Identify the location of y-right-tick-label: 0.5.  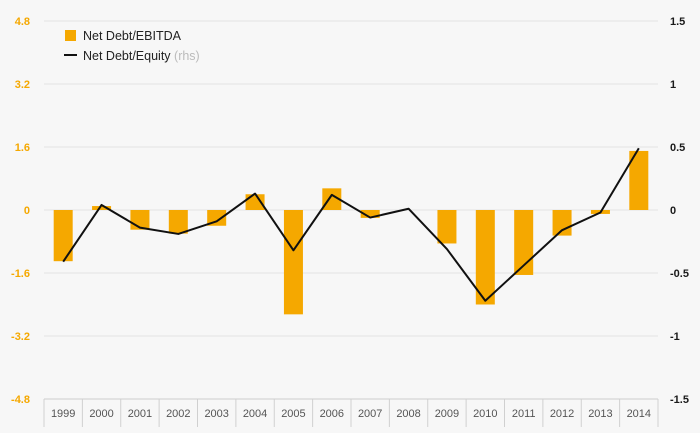
(677, 148).